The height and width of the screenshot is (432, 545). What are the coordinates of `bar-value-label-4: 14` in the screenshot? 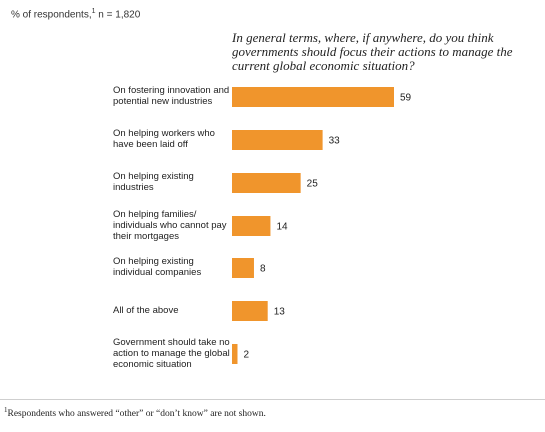 It's located at (282, 227).